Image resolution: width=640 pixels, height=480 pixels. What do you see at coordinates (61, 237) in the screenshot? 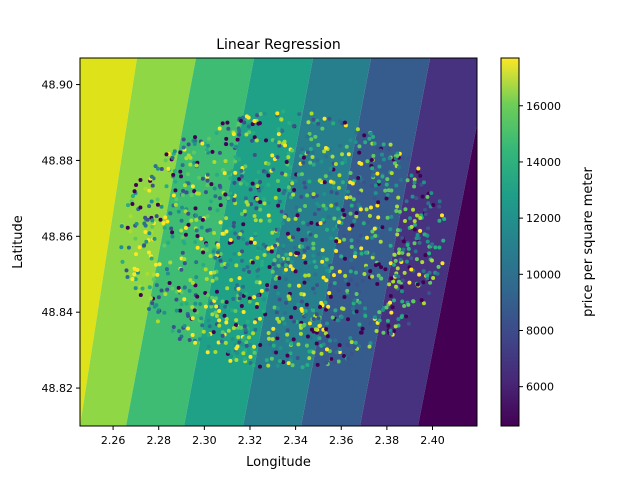
I see `y-axis-ticks: 48.82 48.84 48.86 48.88 48.90` at bounding box center [61, 237].